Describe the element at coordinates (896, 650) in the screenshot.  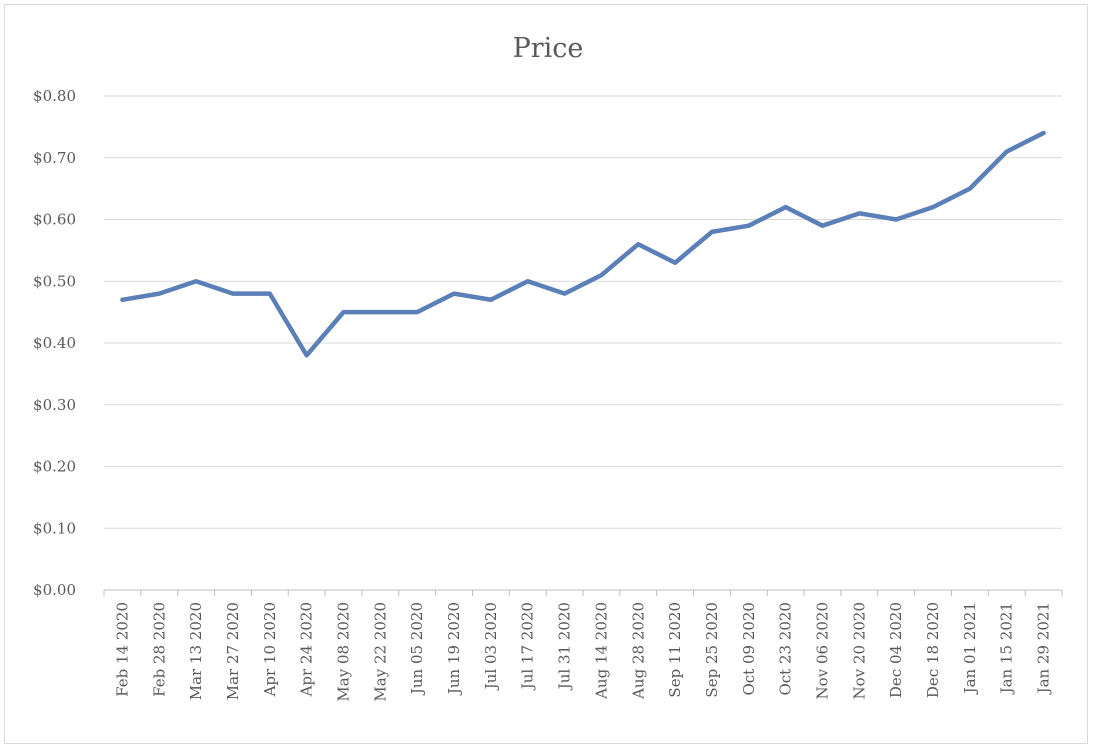
I see `x-tick-label: Dec 04 2020` at that location.